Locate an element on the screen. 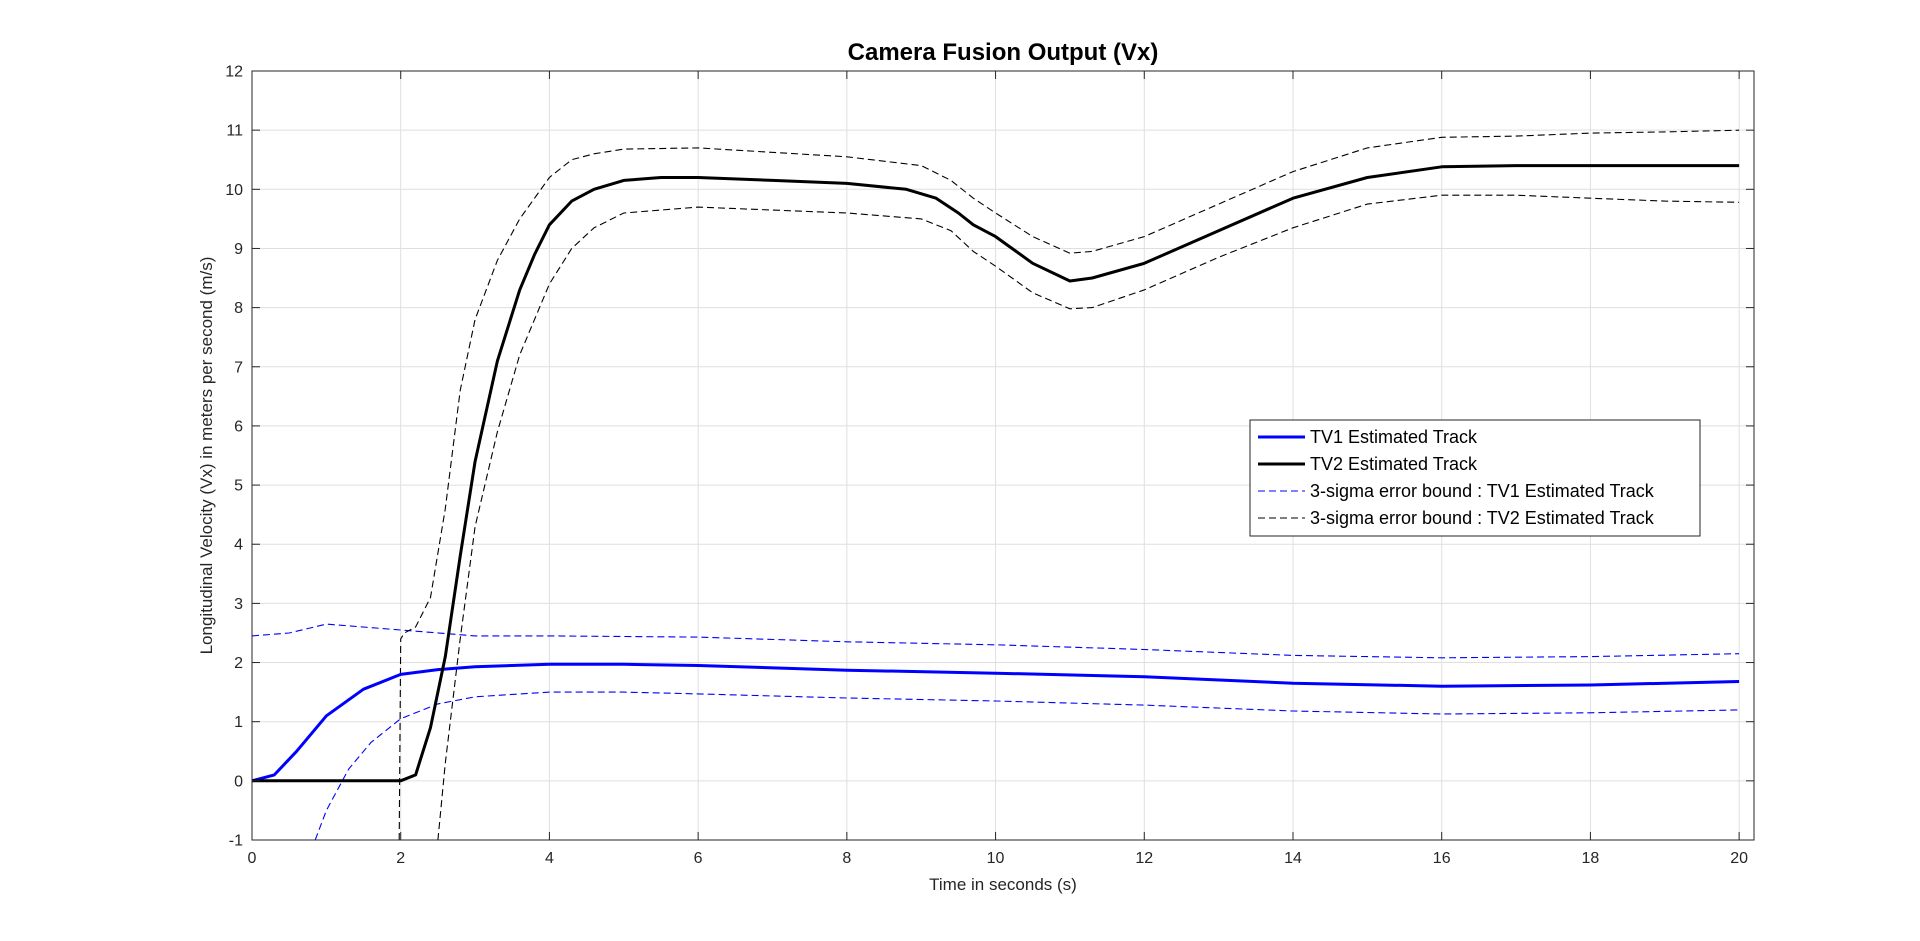 This screenshot has width=1920, height=941. y-tick-label: 10 is located at coordinates (234, 190).